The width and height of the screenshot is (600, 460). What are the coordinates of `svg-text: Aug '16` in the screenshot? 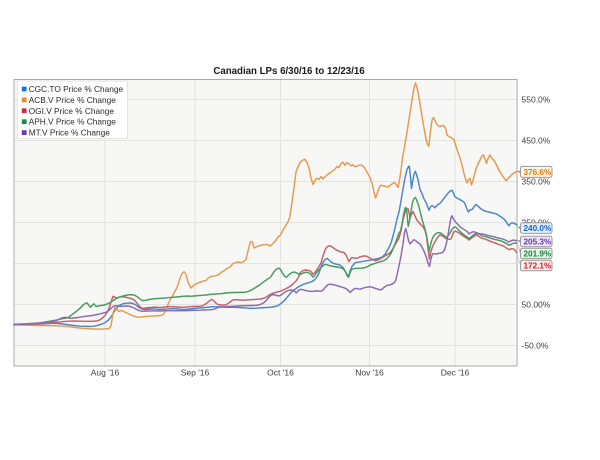 It's located at (105, 372).